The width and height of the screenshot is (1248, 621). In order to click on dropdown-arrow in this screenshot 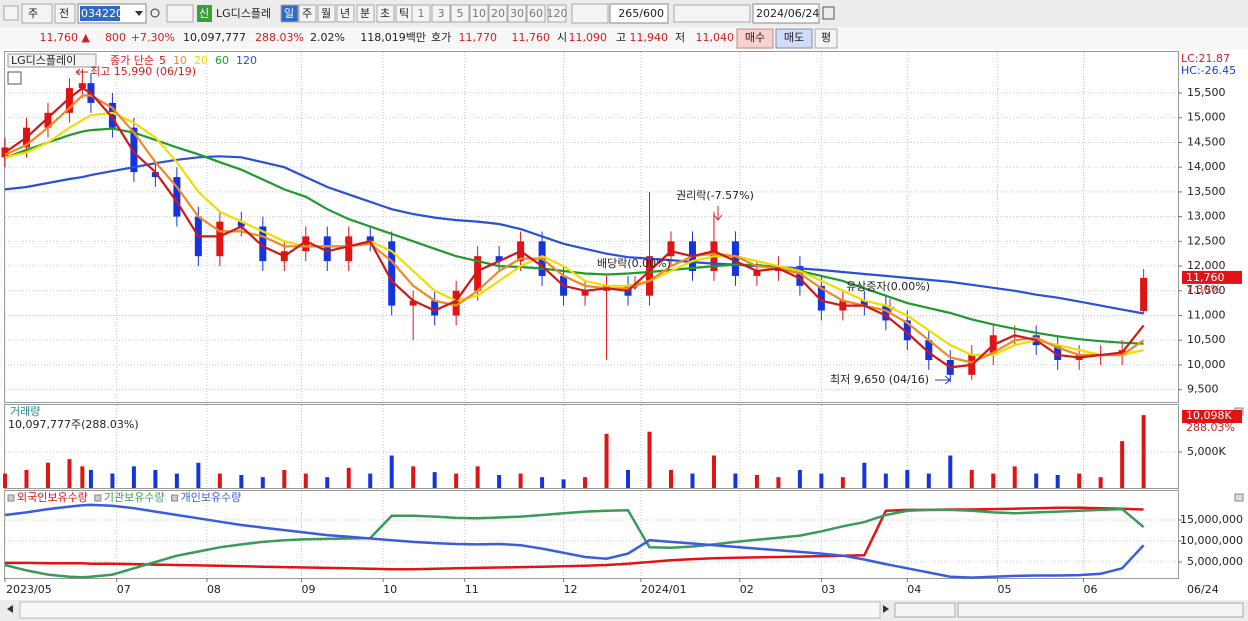, I will do `click(139, 13)`.